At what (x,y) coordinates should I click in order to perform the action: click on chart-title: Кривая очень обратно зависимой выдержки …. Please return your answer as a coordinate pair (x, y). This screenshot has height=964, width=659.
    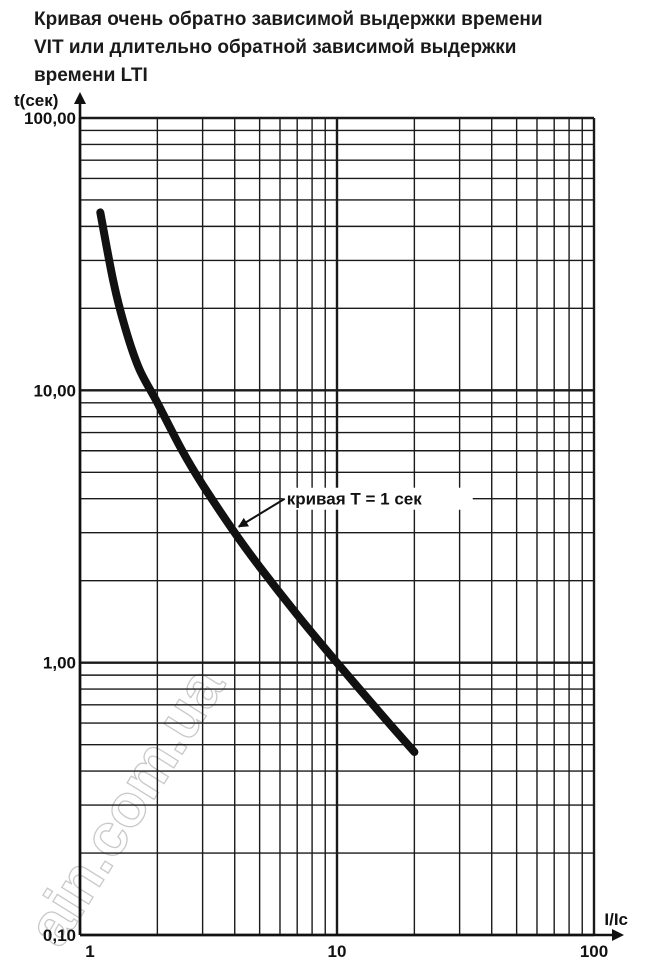
    Looking at the image, I should click on (344, 48).